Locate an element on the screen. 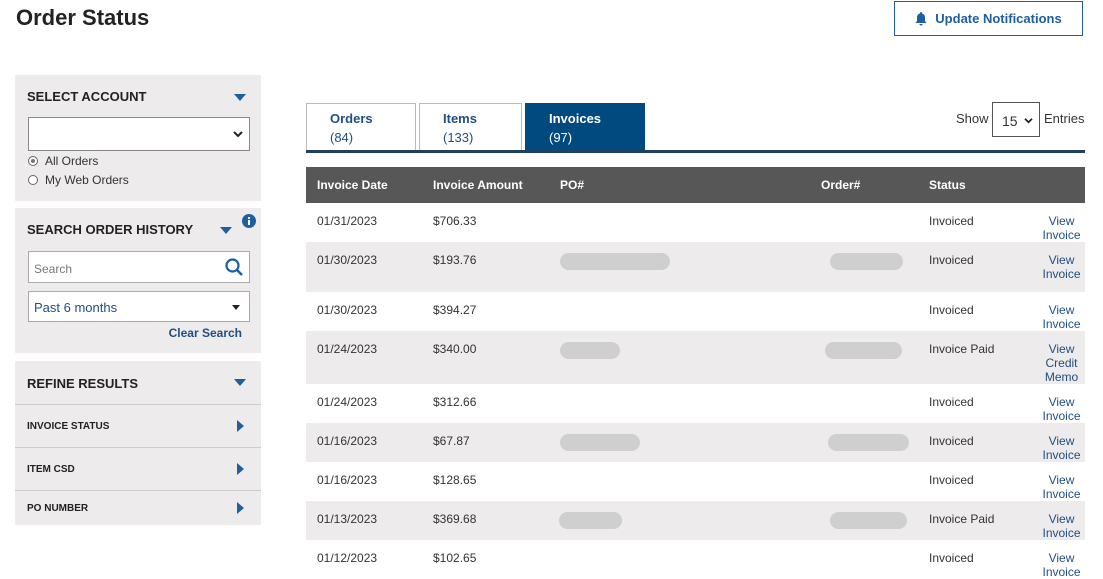  refine-item-csd: ITEM CSD is located at coordinates (138, 468).